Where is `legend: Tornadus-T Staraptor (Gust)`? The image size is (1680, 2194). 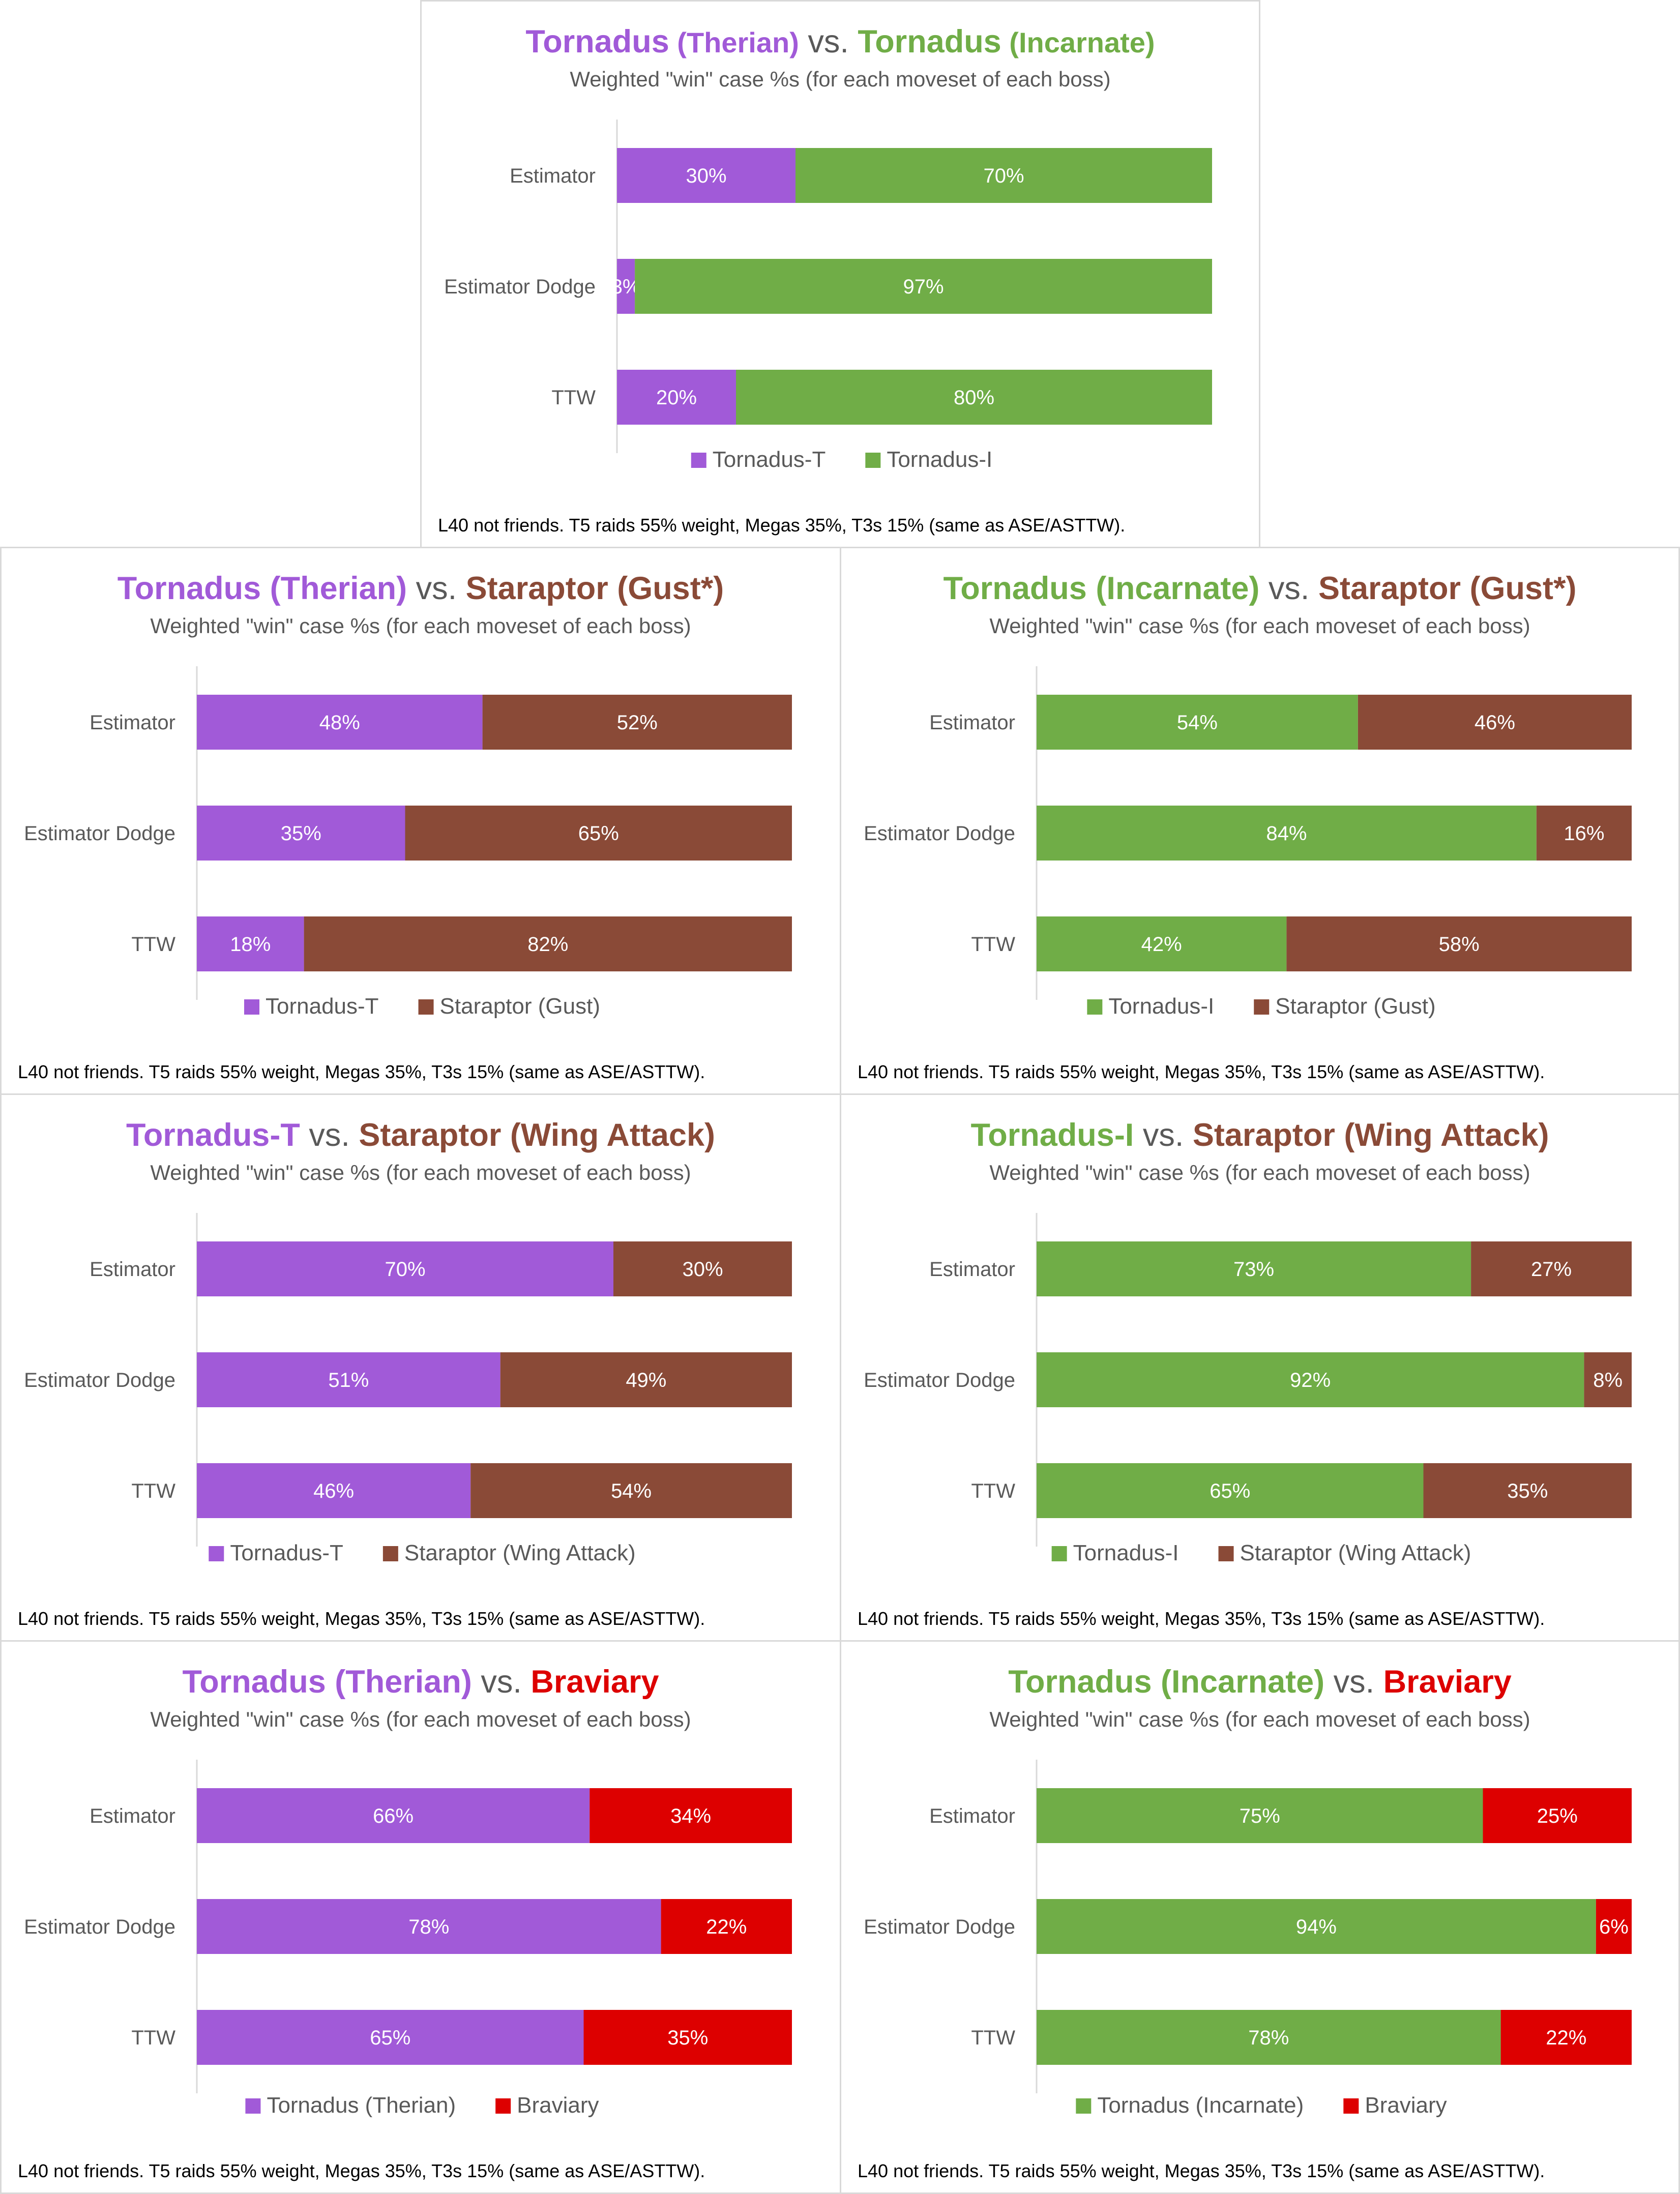
legend: Tornadus-T Staraptor (Gust) is located at coordinates (422, 1006).